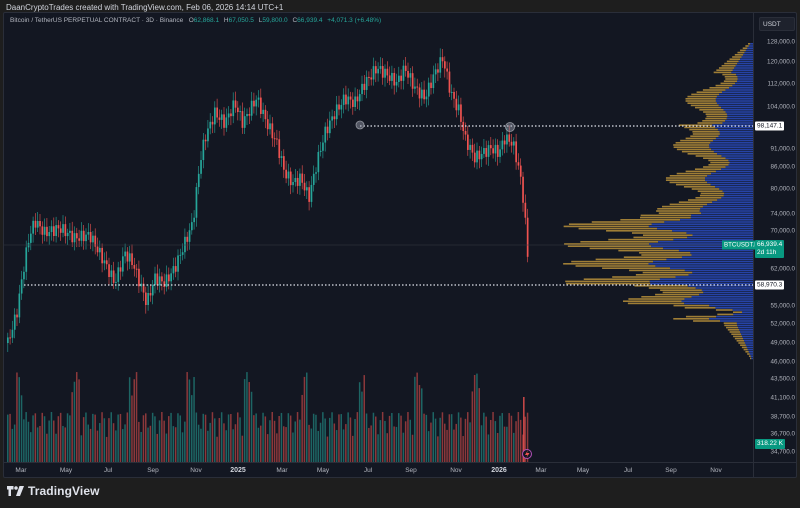  Describe the element at coordinates (310, 20) in the screenshot. I see `close-value: 66,939.4` at that location.